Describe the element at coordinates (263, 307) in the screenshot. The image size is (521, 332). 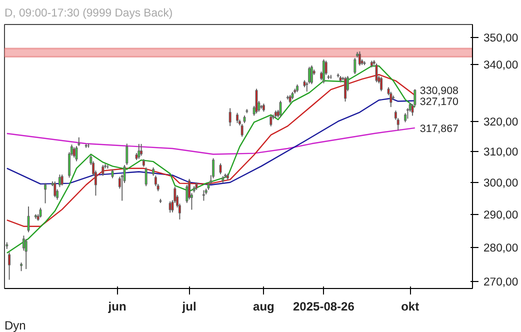
I see `x-tick-label: aug` at that location.